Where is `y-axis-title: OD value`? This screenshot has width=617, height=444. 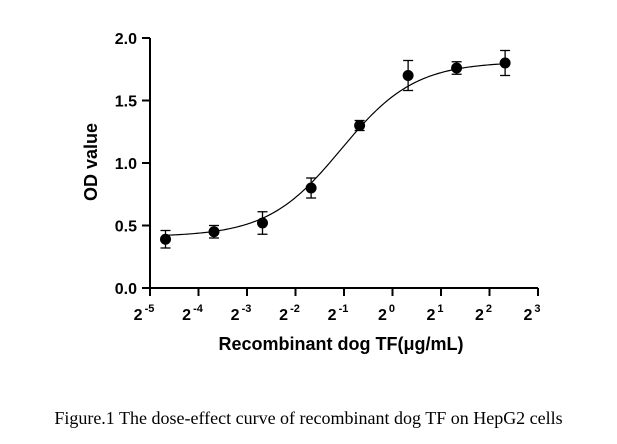 y-axis-title: OD value is located at coordinates (91, 162).